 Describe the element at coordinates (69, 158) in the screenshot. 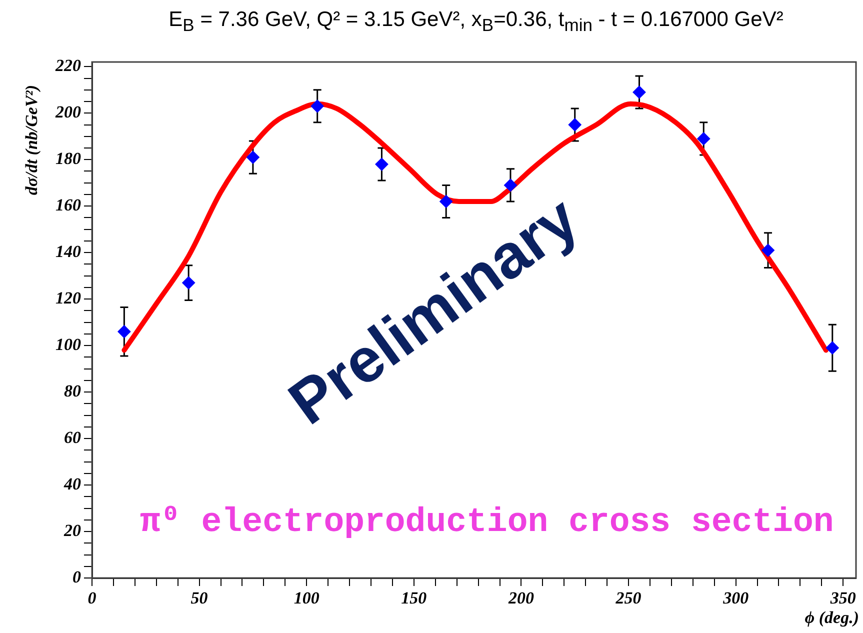

I see `y-tick-label: 180` at that location.